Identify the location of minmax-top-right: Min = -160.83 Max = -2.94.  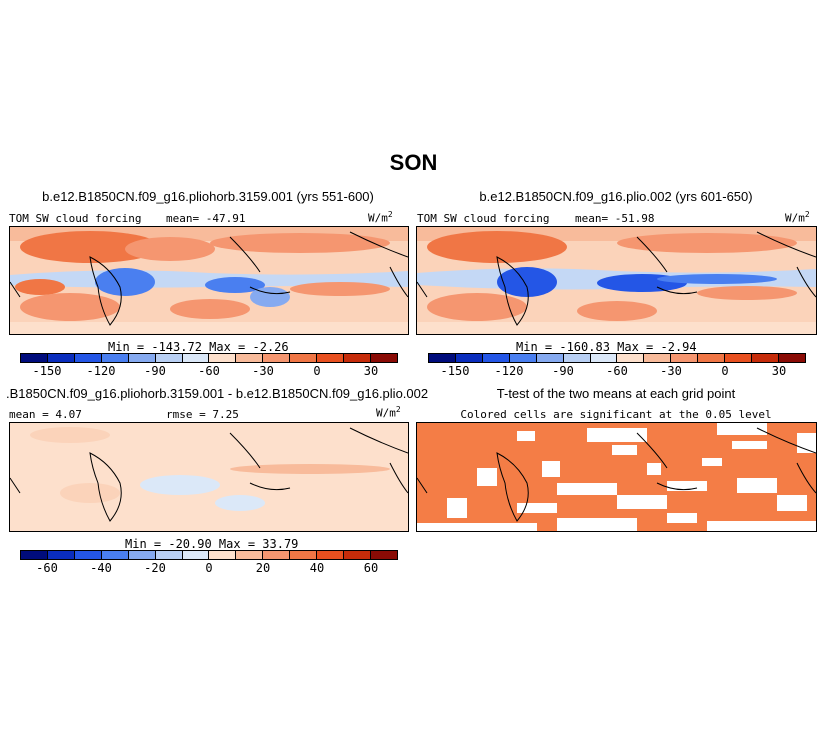
(606, 347).